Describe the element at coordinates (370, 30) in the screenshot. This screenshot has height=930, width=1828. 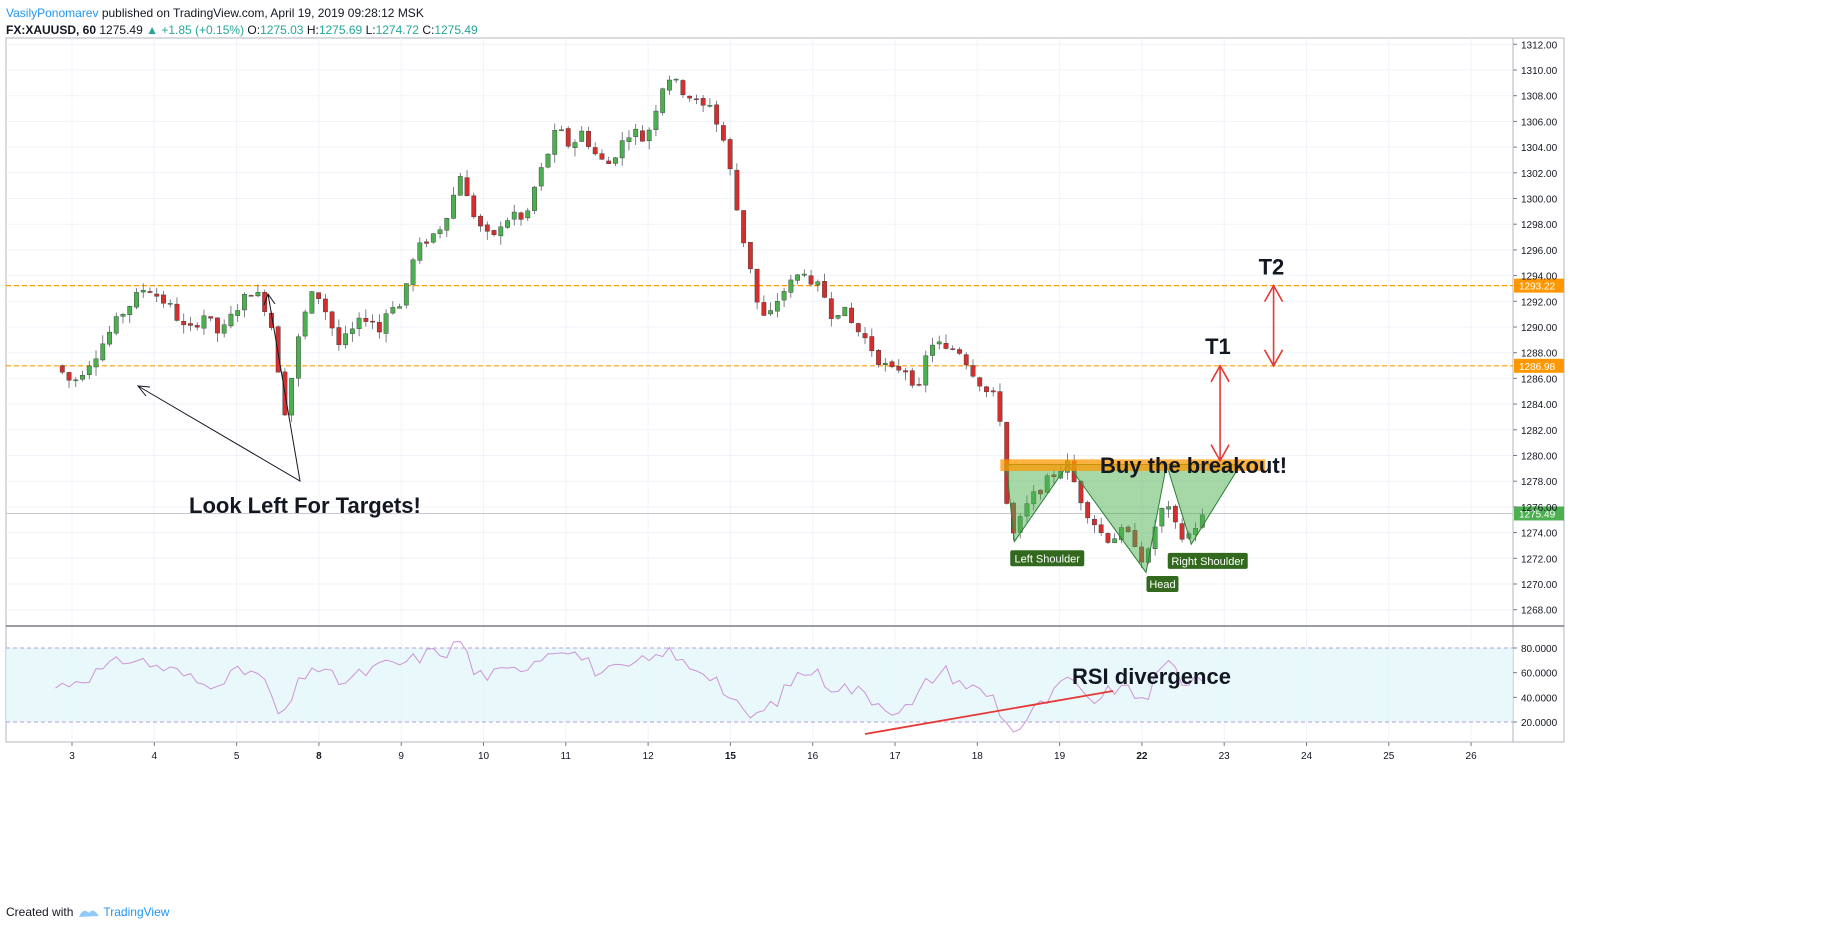
I see `low-label: L:` at that location.